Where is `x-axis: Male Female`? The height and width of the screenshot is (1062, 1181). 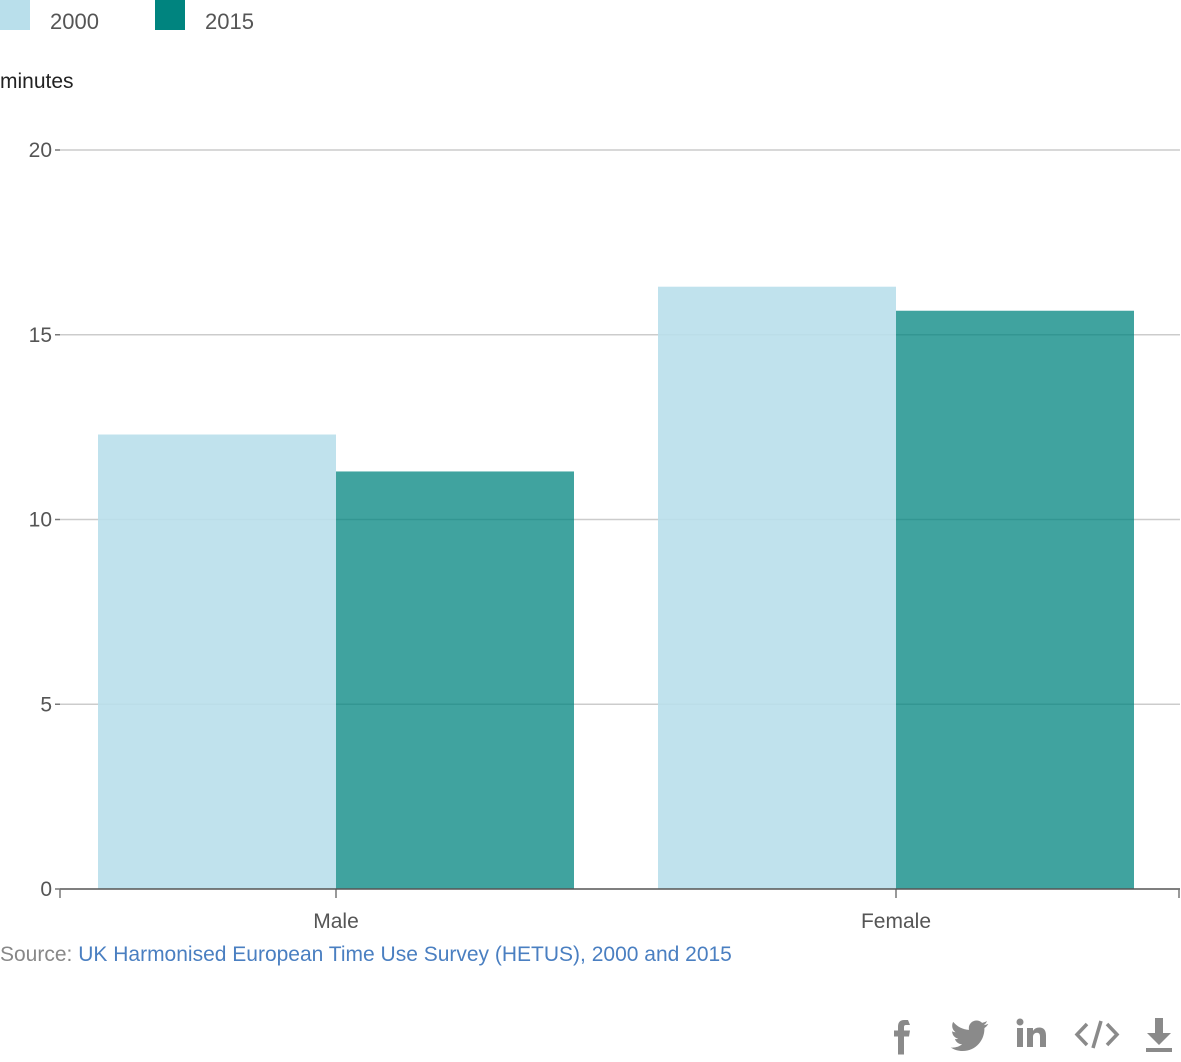
x-axis: Male Female is located at coordinates (619, 910).